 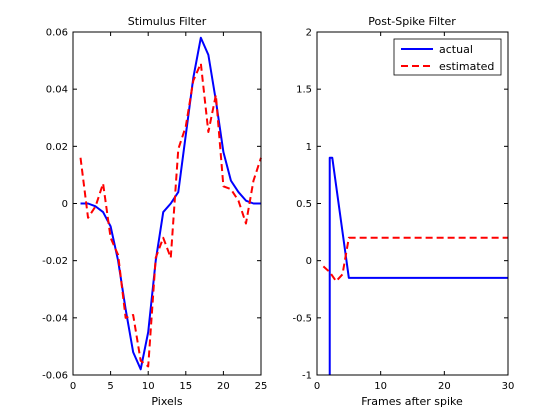 I want to click on stimulus-filter-xtick-label: 15, so click(x=185, y=386).